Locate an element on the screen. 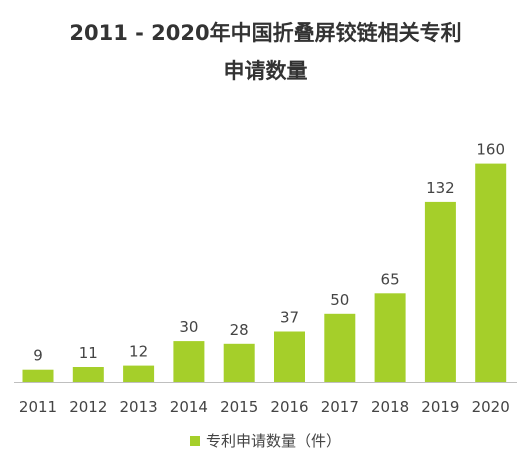  bar-2014 is located at coordinates (189, 361).